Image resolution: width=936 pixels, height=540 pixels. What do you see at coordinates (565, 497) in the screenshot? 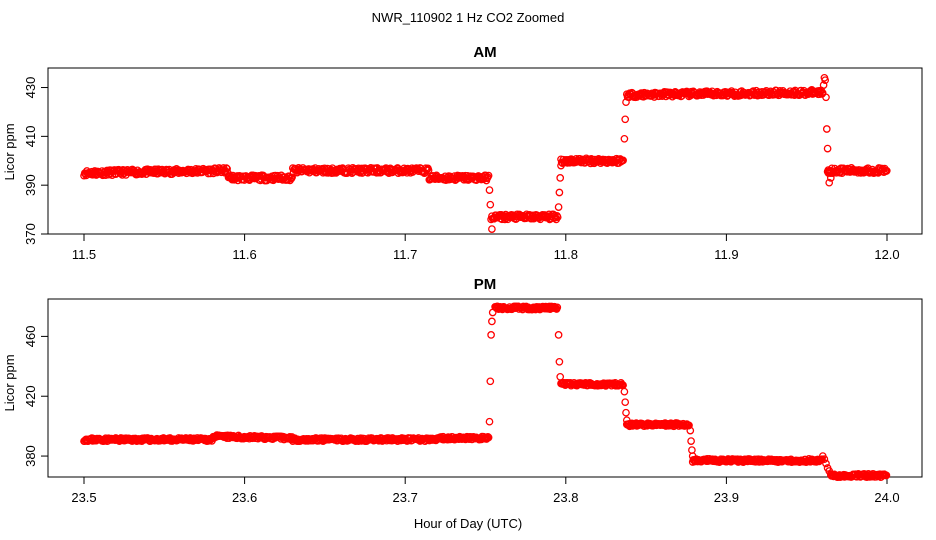
I see `pm-x-tick-label: 23.8` at bounding box center [565, 497].